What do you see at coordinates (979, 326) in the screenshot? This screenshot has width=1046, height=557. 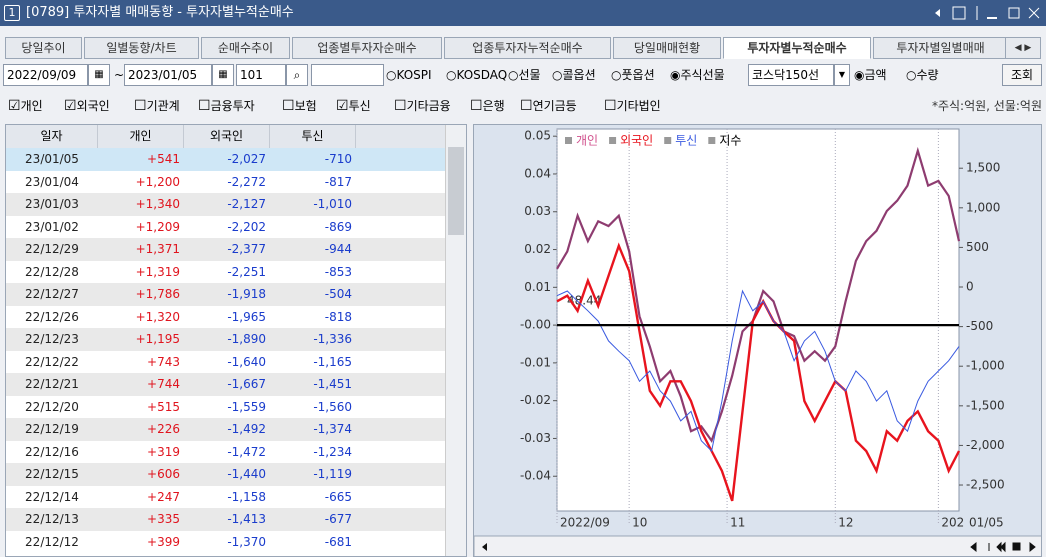 I see `y2-tick-label: -500` at bounding box center [979, 326].